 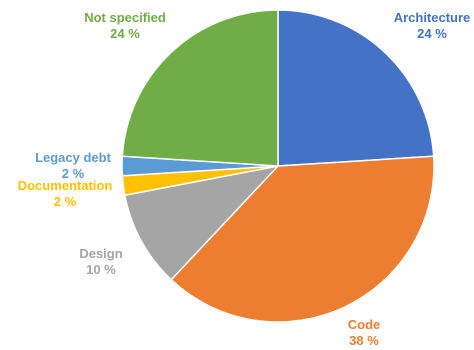 I want to click on slice-label-design: Design 10 %, so click(x=100, y=261).